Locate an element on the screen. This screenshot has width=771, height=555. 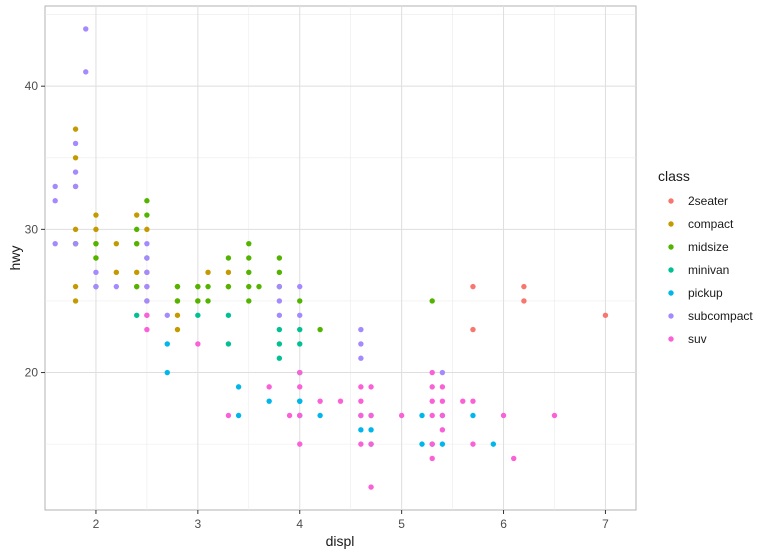
y-axis-ticks: 20 30 40 is located at coordinates (35, 229).